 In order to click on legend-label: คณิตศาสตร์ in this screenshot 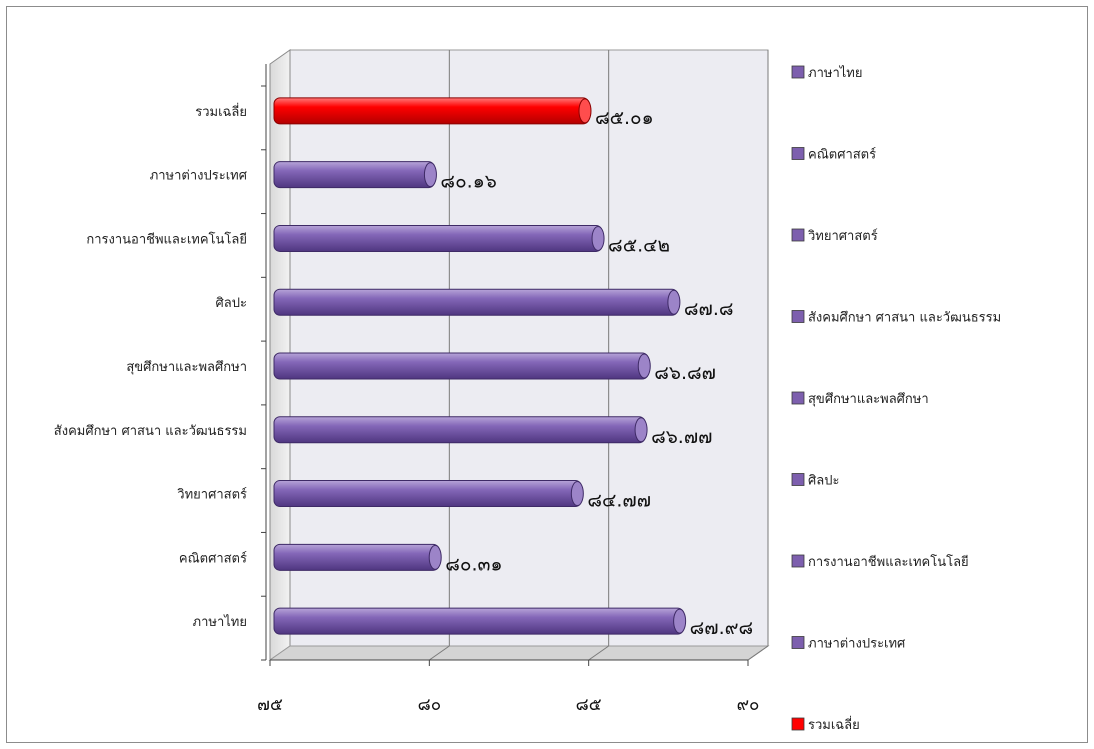, I will do `click(842, 155)`.